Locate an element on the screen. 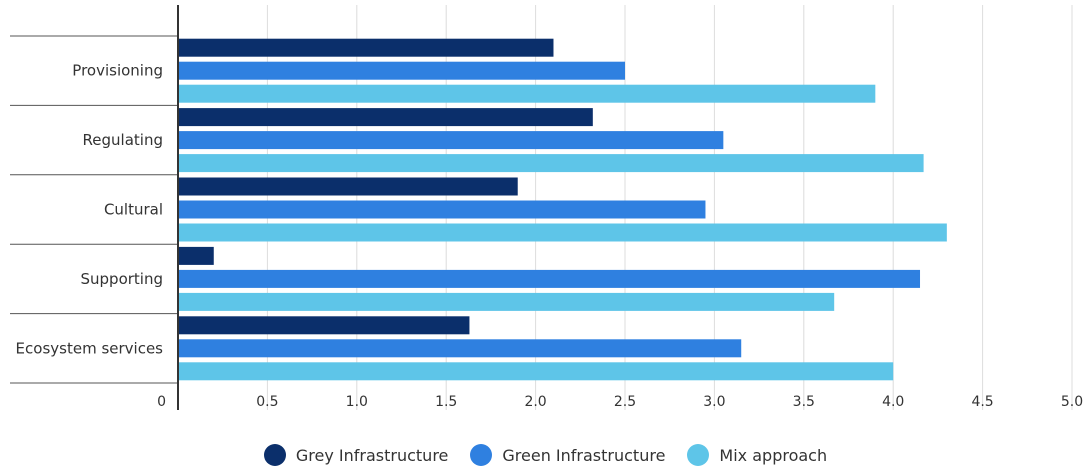  legend-item-green: Green Infrastructure is located at coordinates (567, 455).